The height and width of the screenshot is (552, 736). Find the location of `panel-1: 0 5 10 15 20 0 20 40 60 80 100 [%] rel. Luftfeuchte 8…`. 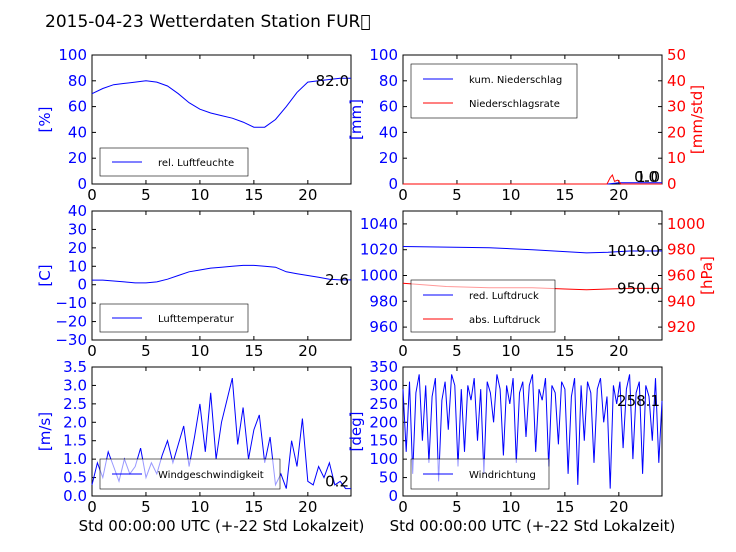

panel-1: 0 5 10 15 20 0 20 40 60 80 100 [%] rel. Luftfeuchte 8… is located at coordinates (194, 125).